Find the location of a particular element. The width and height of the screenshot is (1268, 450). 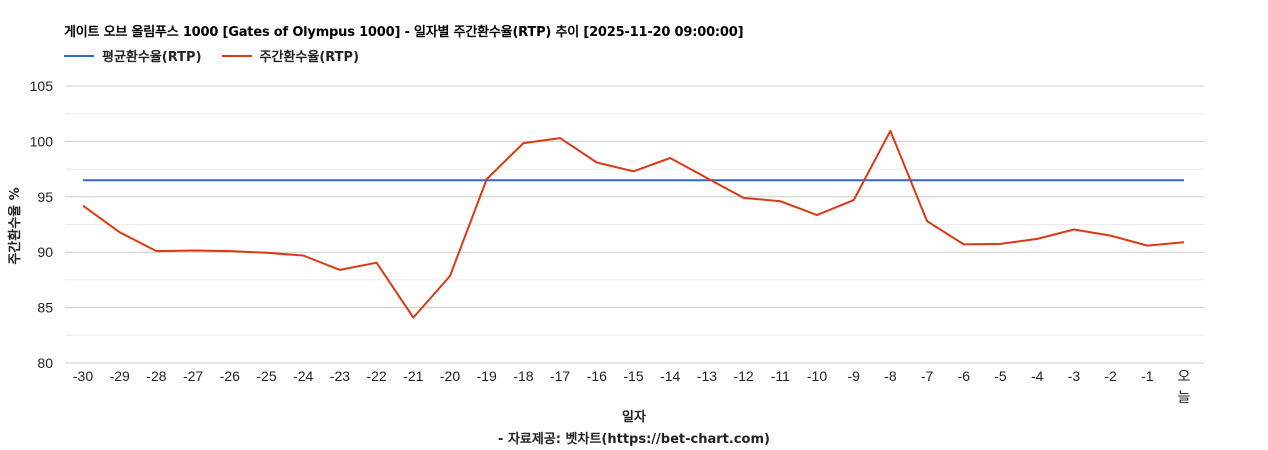

x-tick-label: -3 is located at coordinates (1074, 376).